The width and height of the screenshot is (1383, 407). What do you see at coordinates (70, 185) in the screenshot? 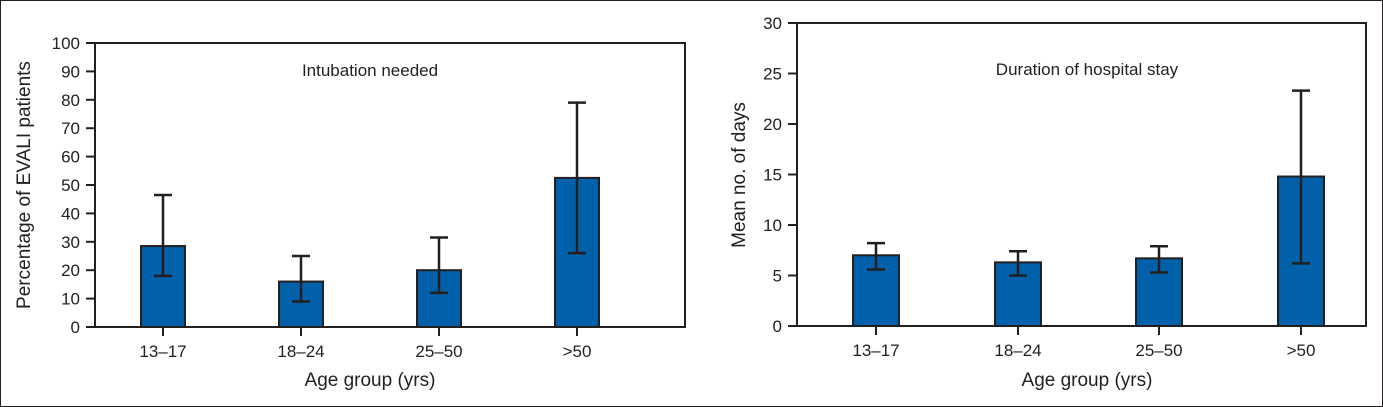
I see `y-tick-label: 50` at bounding box center [70, 185].